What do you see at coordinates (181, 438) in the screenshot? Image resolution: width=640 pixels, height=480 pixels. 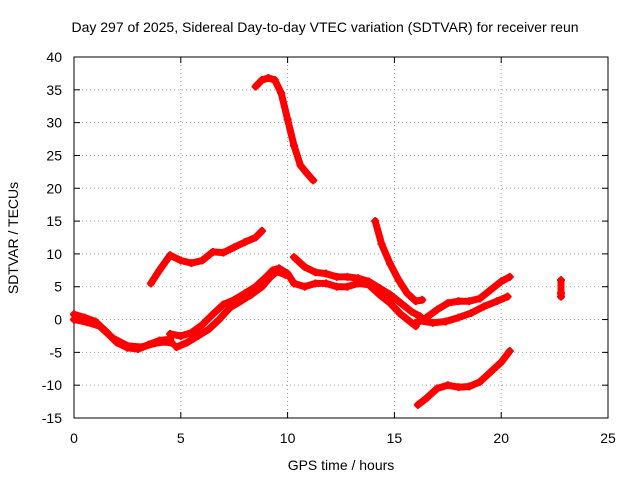 I see `x-tick-label: 5` at bounding box center [181, 438].